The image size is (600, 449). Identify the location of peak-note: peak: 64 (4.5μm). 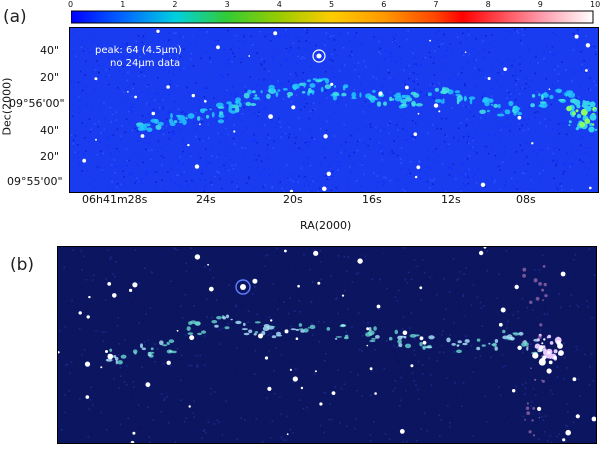
(138, 50).